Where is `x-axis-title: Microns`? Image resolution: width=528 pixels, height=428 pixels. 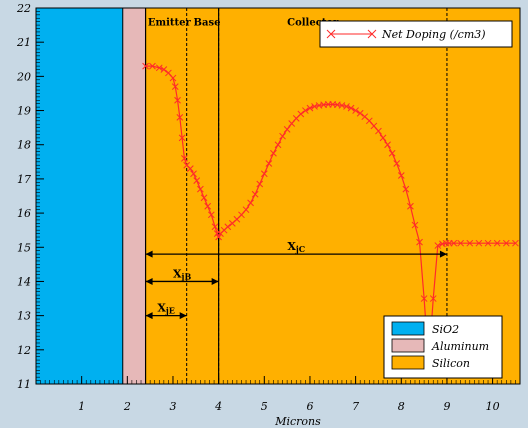
x-axis-title: Microns is located at coordinates (297, 421).